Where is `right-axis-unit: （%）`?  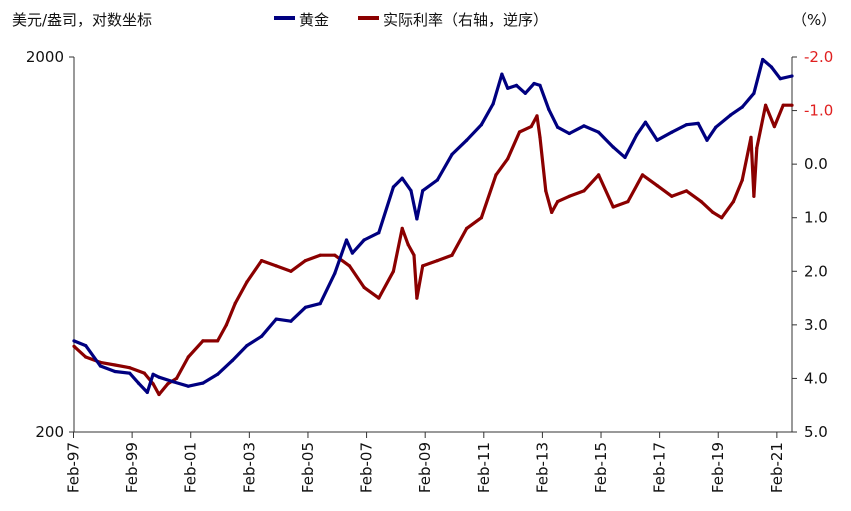
right-axis-unit: （%） is located at coordinates (814, 20).